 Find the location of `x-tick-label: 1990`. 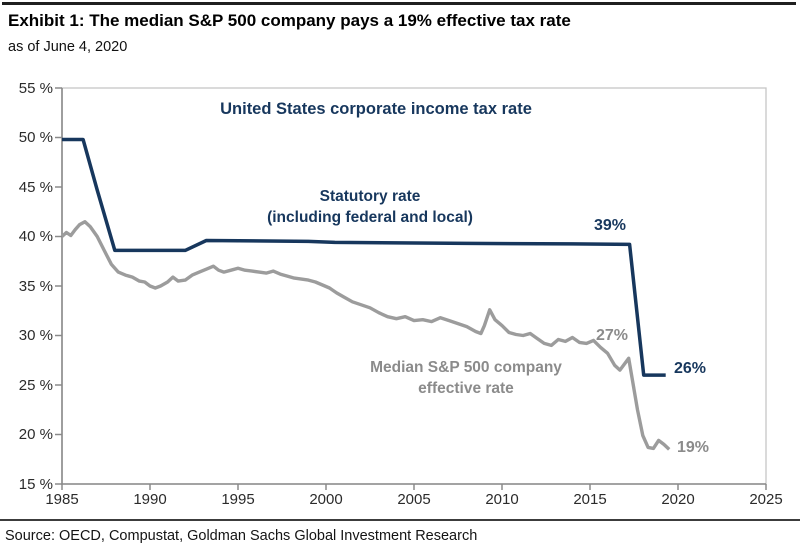

x-tick-label: 1990 is located at coordinates (150, 499).